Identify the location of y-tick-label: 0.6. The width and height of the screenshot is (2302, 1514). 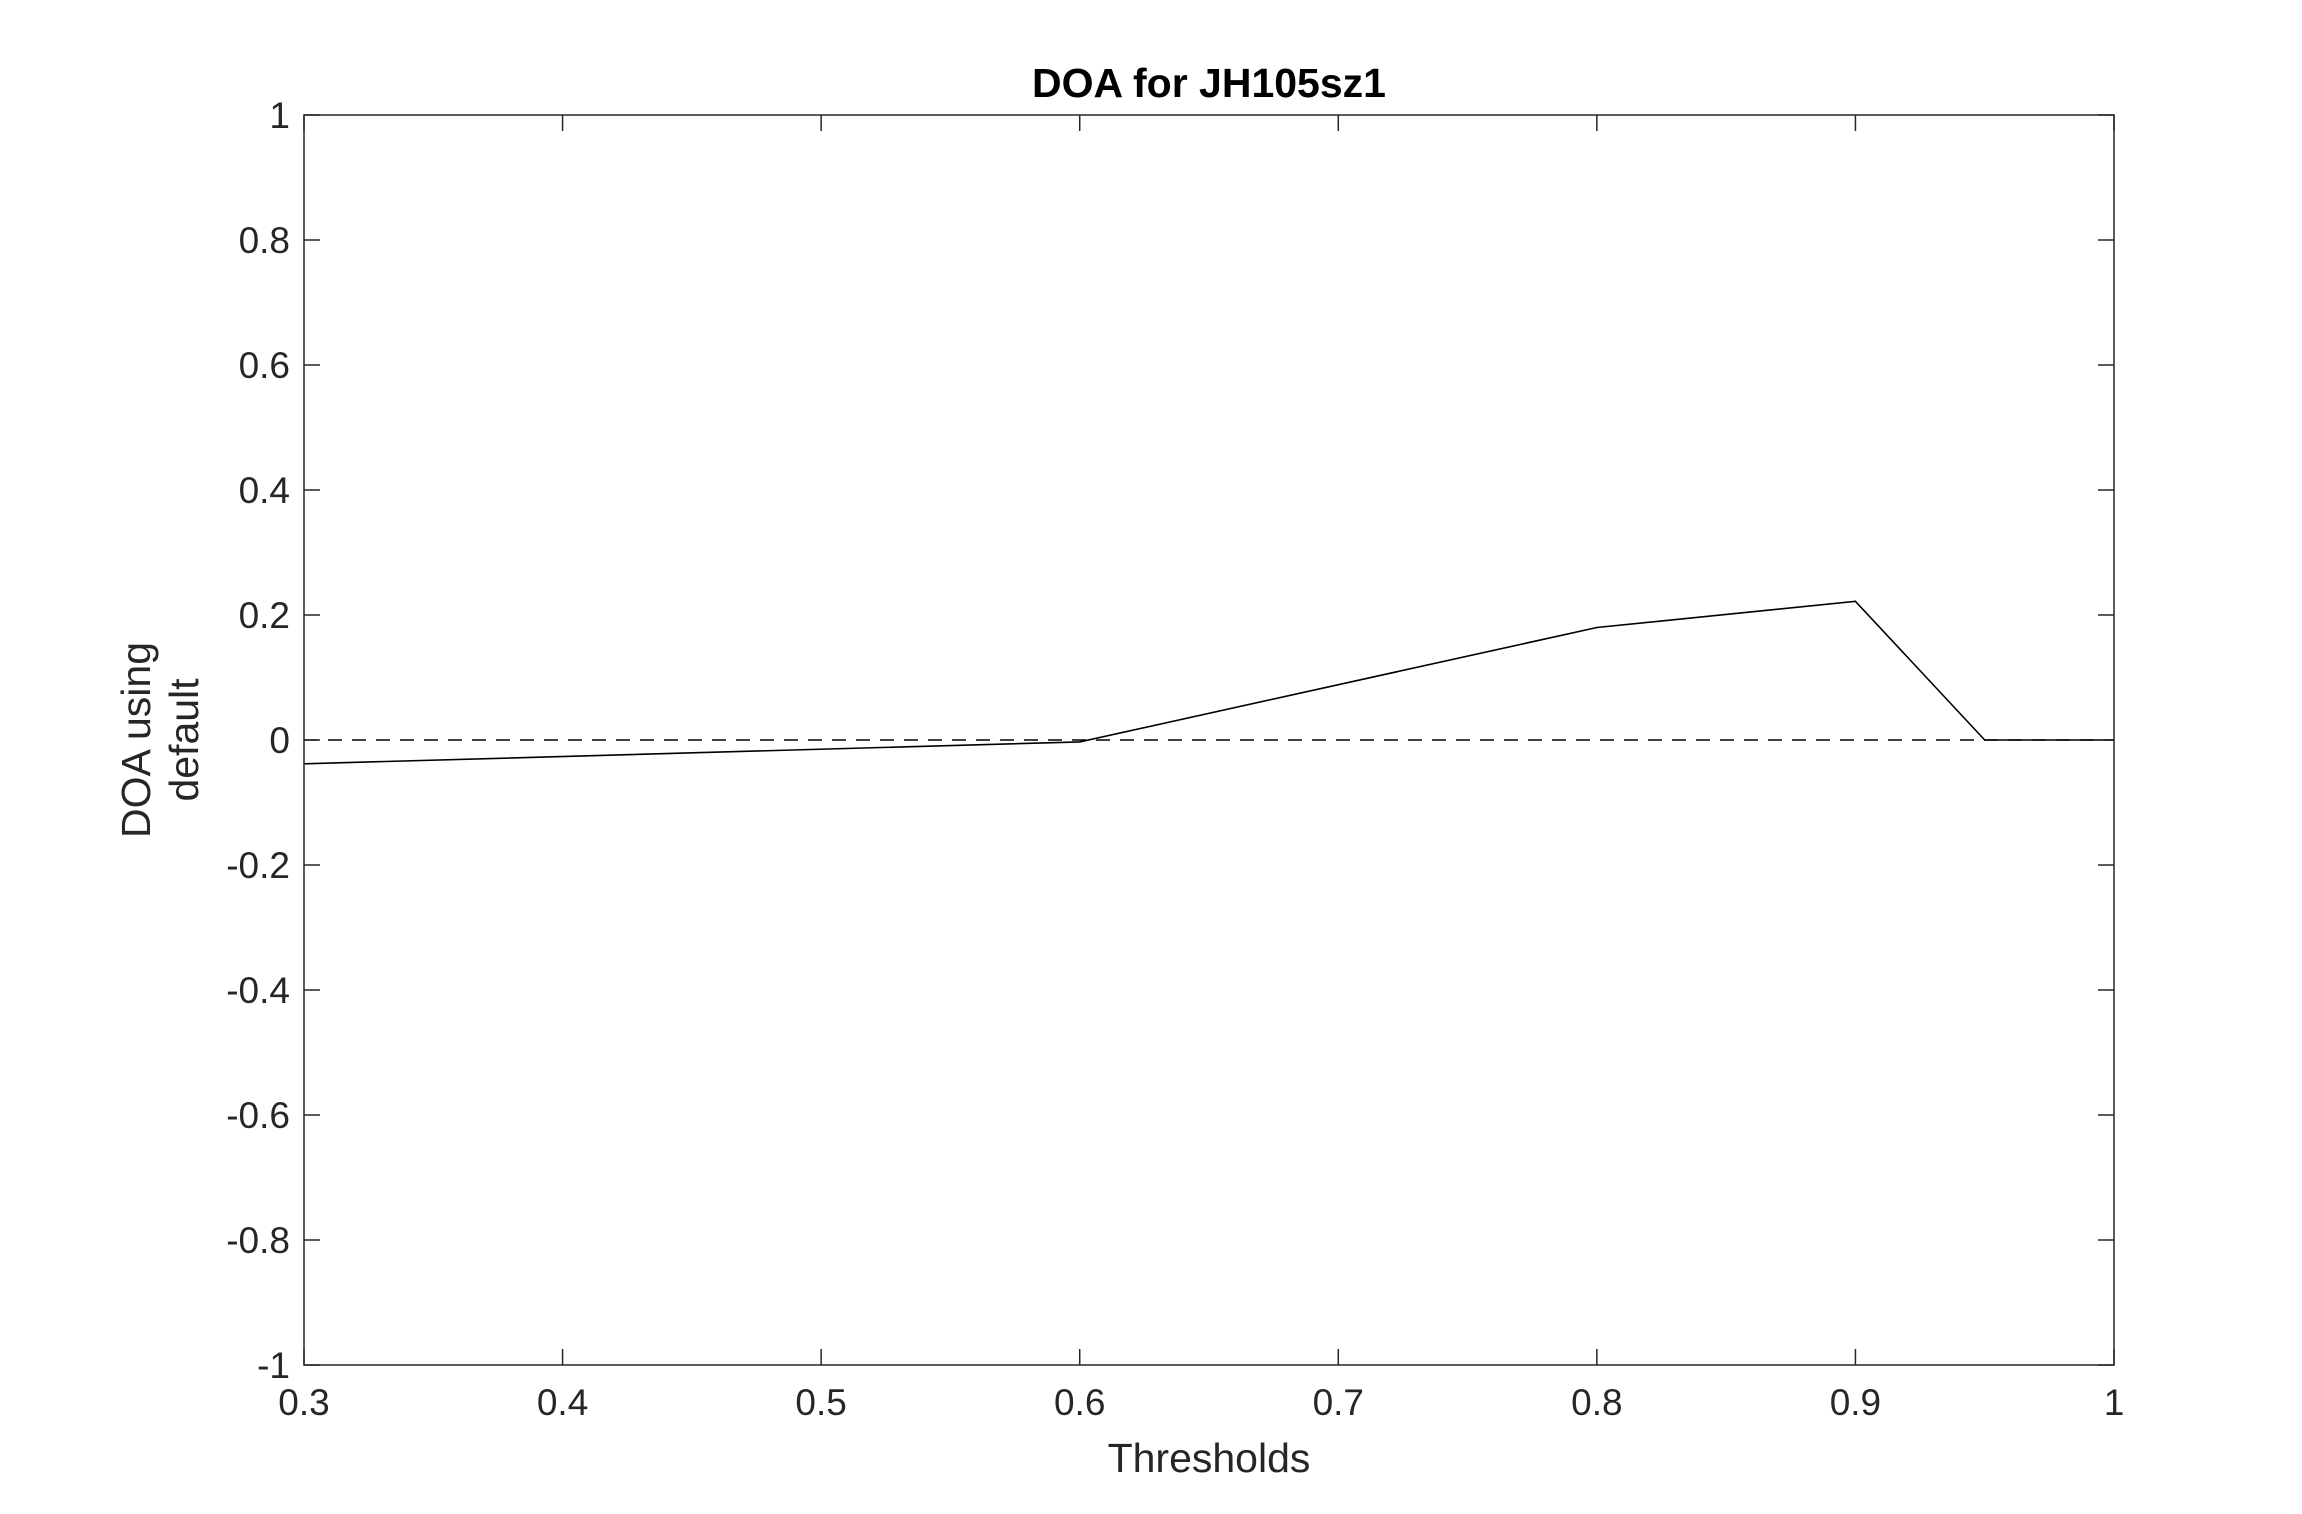
(264, 365).